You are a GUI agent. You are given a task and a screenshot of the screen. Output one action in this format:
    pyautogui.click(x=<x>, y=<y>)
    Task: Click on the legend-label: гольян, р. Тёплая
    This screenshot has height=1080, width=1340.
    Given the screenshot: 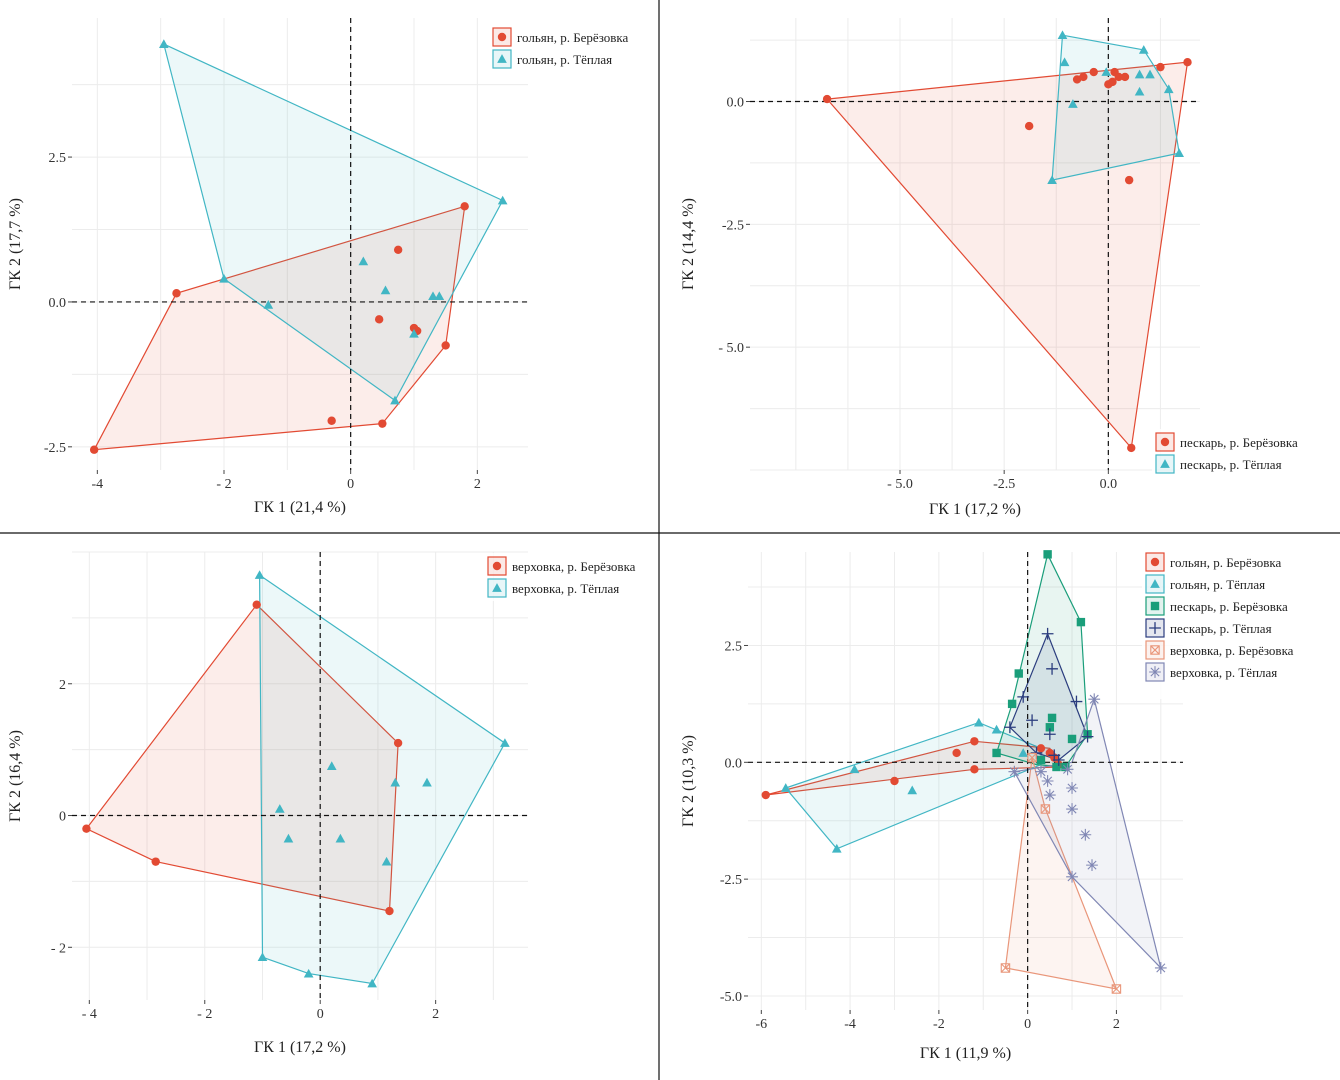 What is the action you would take?
    pyautogui.click(x=1217, y=584)
    